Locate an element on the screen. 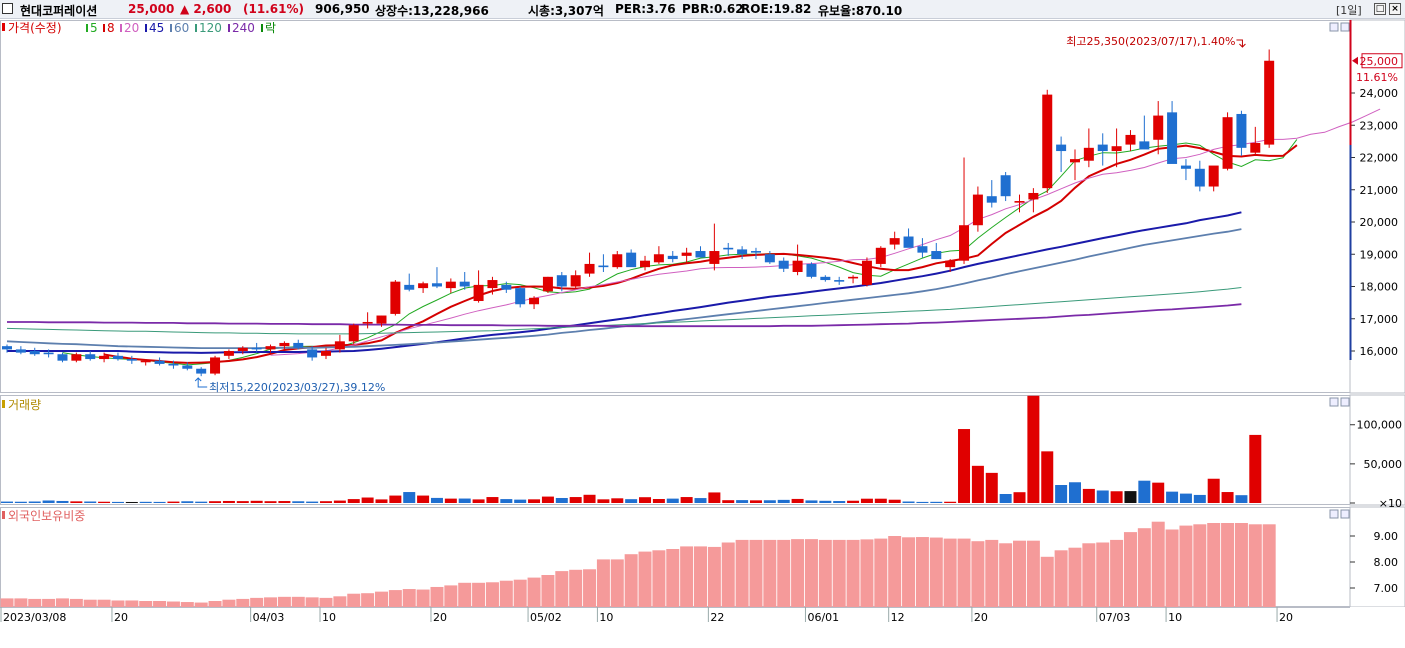  volume-close-button is located at coordinates (1345, 402).